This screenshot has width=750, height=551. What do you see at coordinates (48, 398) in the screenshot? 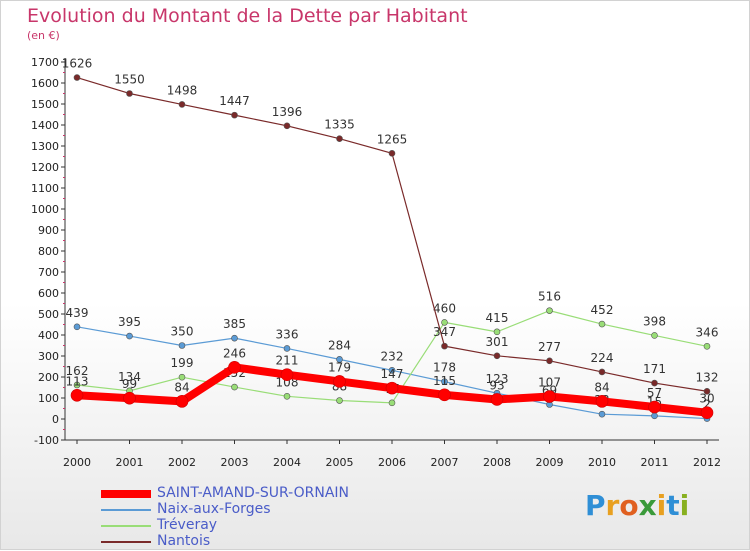
I see `y-tick-label: 100` at bounding box center [48, 398].